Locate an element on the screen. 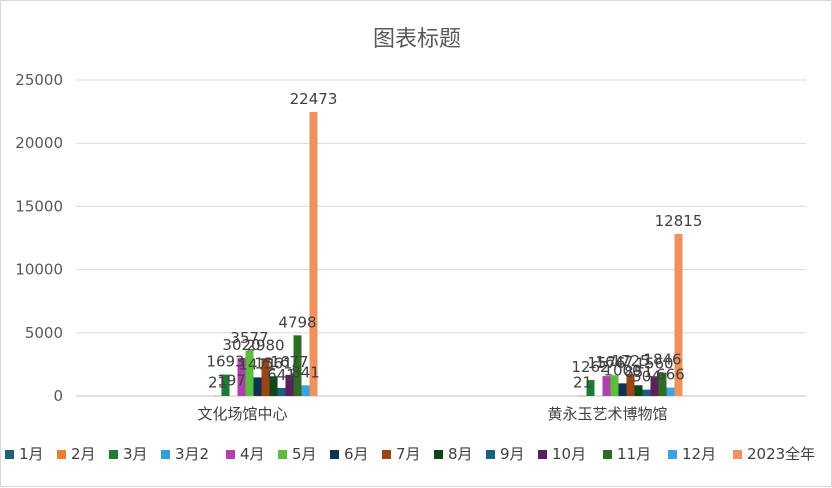 This screenshot has width=832, height=488. data-label: 1000 is located at coordinates (622, 370).